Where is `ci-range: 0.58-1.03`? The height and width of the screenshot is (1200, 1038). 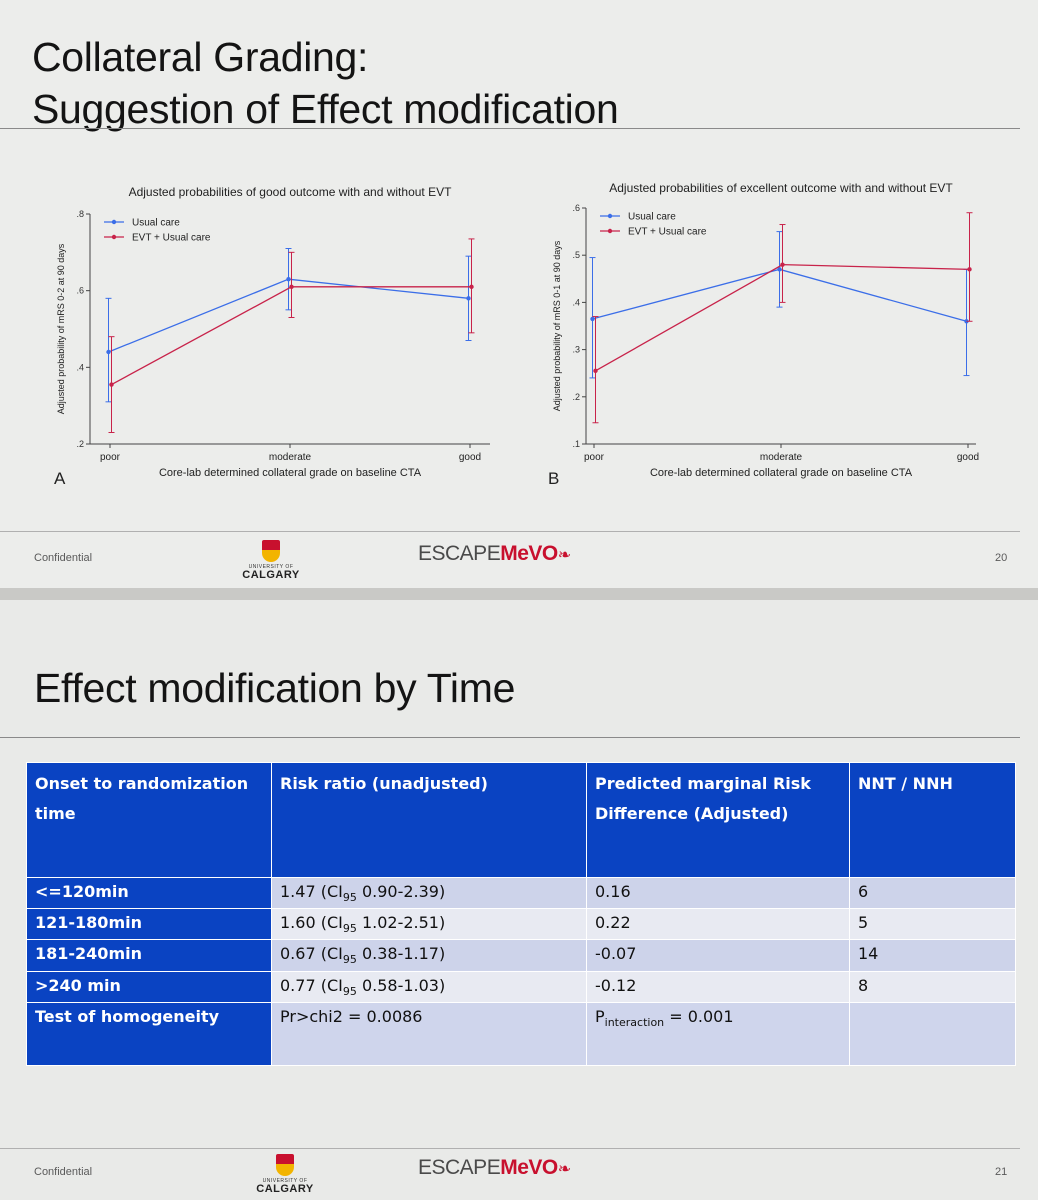 ci-range: 0.58-1.03 is located at coordinates (400, 985).